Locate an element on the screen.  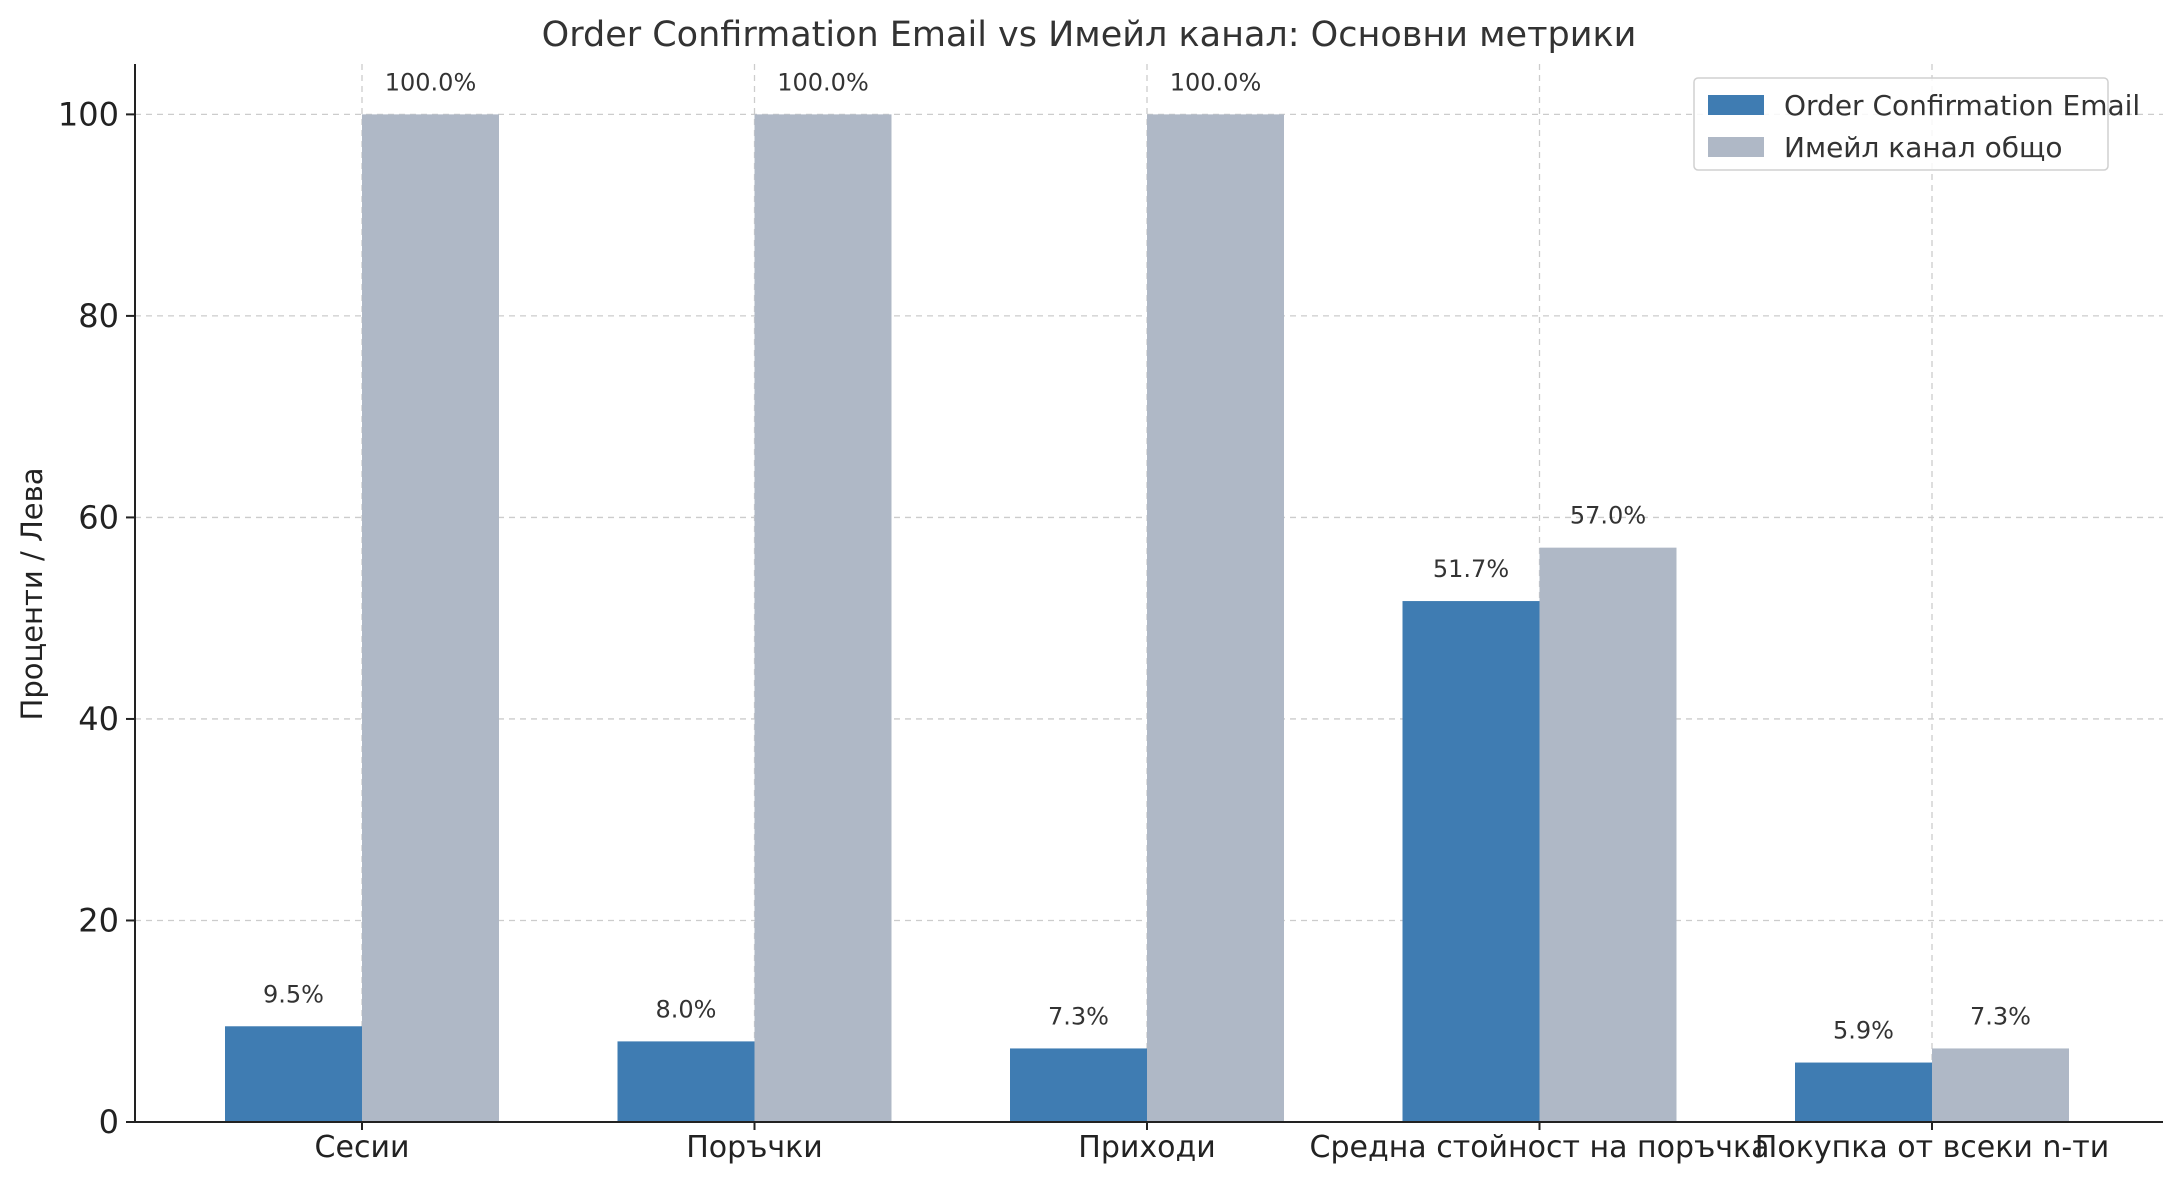
data-label: 57.0% is located at coordinates (1608, 516).